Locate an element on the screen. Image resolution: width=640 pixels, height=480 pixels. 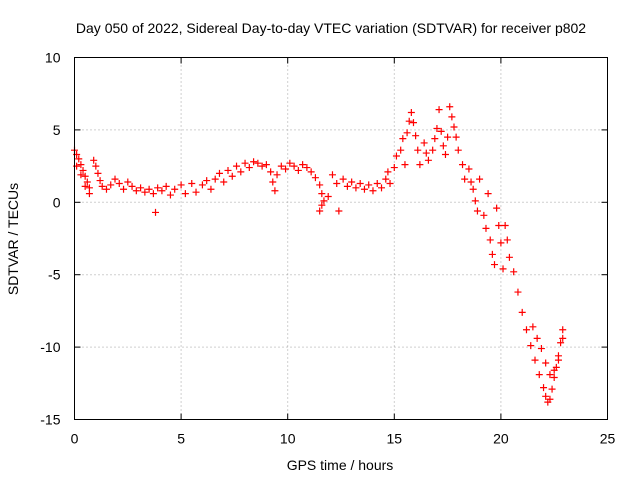
x-tick-label: 15 is located at coordinates (395, 439).